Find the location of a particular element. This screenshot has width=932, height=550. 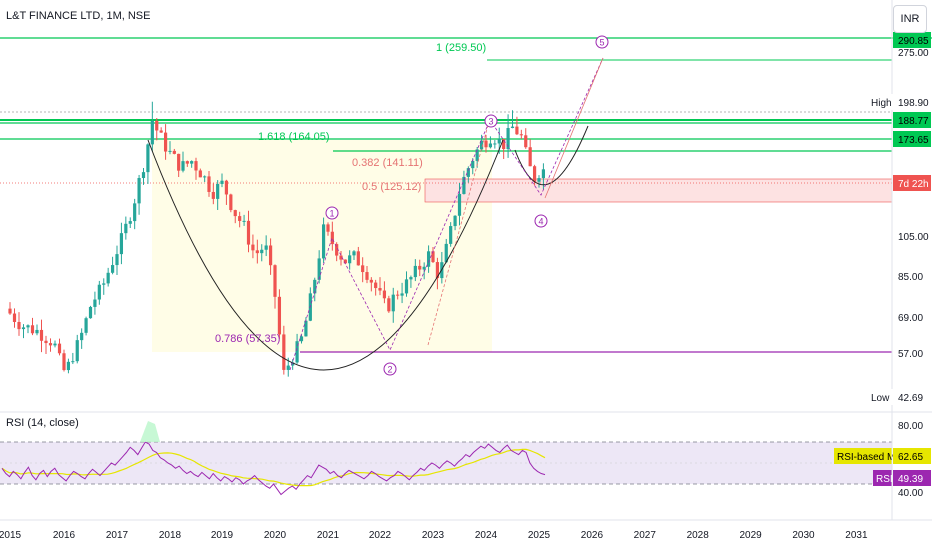

level_188-value: 188.77 is located at coordinates (913, 121).